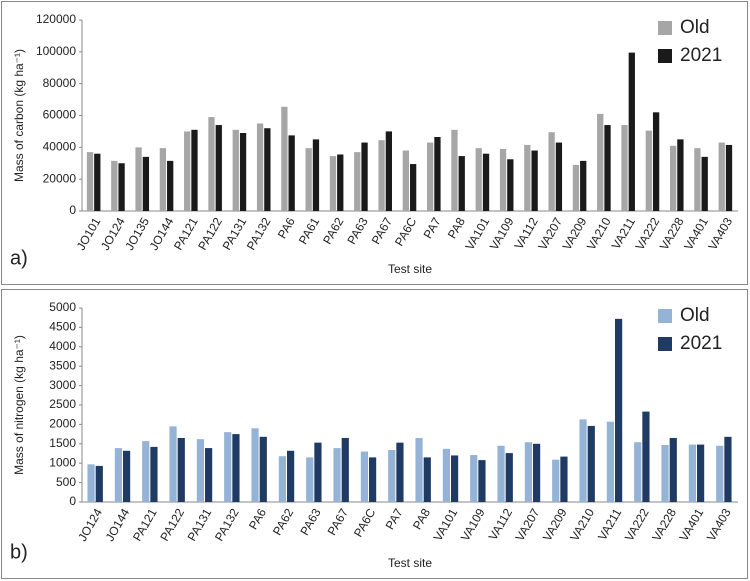 This screenshot has height=581, width=750. I want to click on x-tick-label: PA122, so click(172, 525).